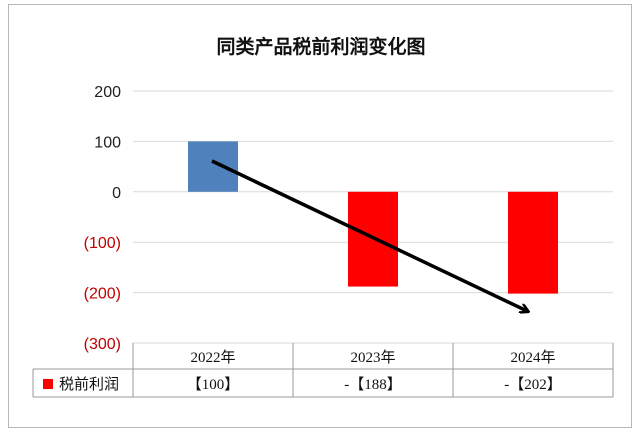  I want to click on y-tick-label: (100), so click(102, 243).